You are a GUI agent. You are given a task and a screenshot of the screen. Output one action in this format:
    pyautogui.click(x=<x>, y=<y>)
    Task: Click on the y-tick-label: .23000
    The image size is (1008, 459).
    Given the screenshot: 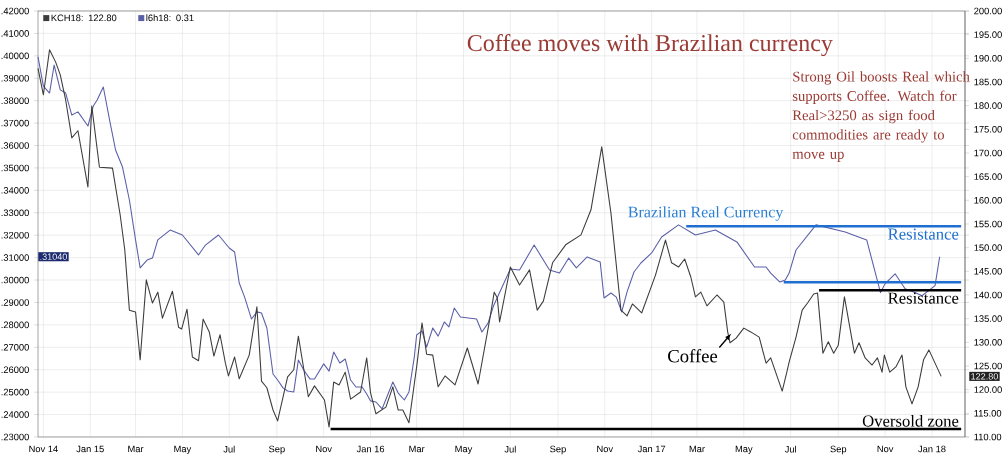 What is the action you would take?
    pyautogui.click(x=15, y=437)
    